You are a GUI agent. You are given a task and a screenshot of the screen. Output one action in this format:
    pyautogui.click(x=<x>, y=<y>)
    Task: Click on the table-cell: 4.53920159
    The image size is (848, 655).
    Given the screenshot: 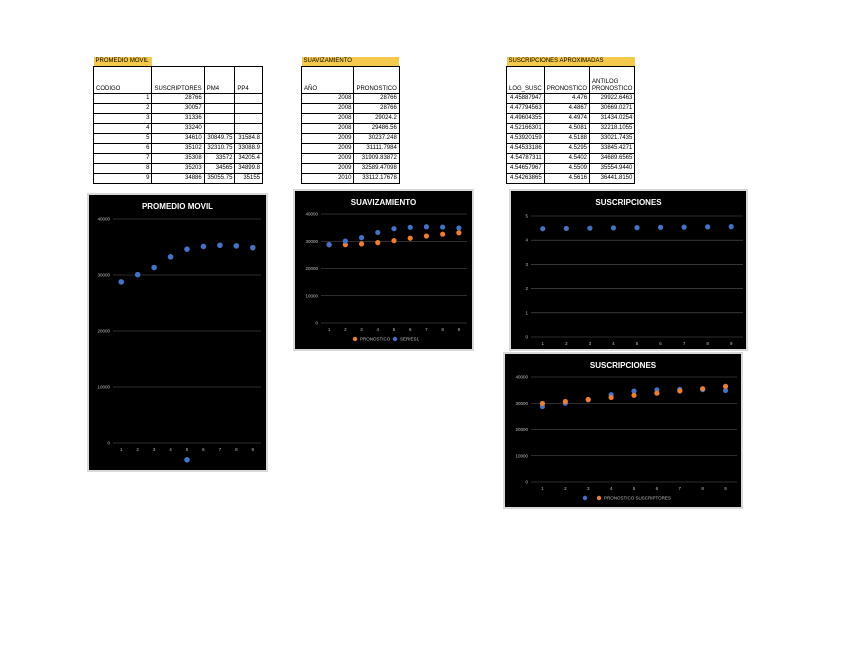 What is the action you would take?
    pyautogui.click(x=525, y=138)
    